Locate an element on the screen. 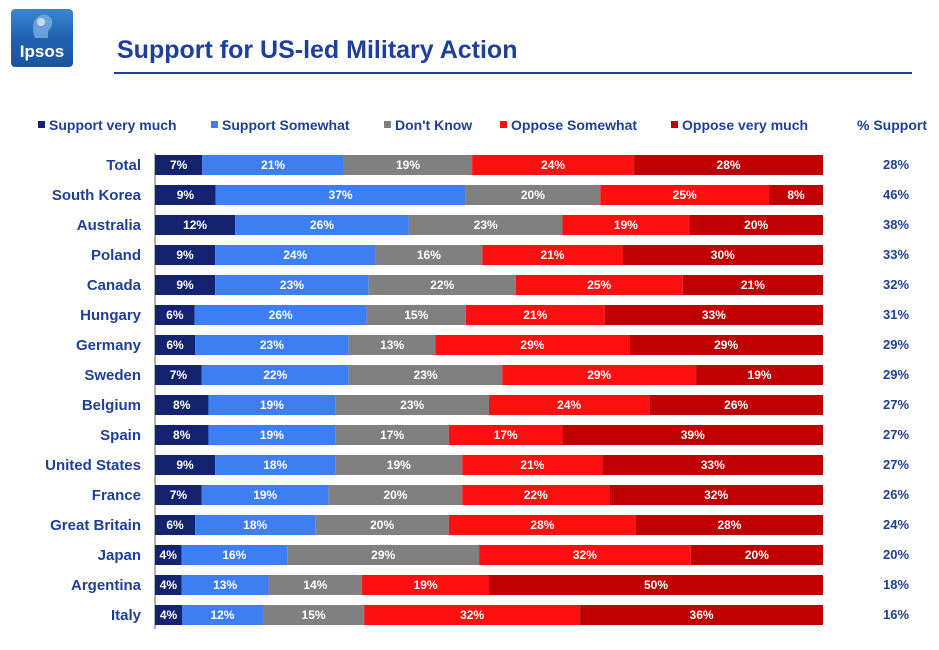 The width and height of the screenshot is (939, 650). data-label-japan-support-somewhat: 16% is located at coordinates (234, 555).